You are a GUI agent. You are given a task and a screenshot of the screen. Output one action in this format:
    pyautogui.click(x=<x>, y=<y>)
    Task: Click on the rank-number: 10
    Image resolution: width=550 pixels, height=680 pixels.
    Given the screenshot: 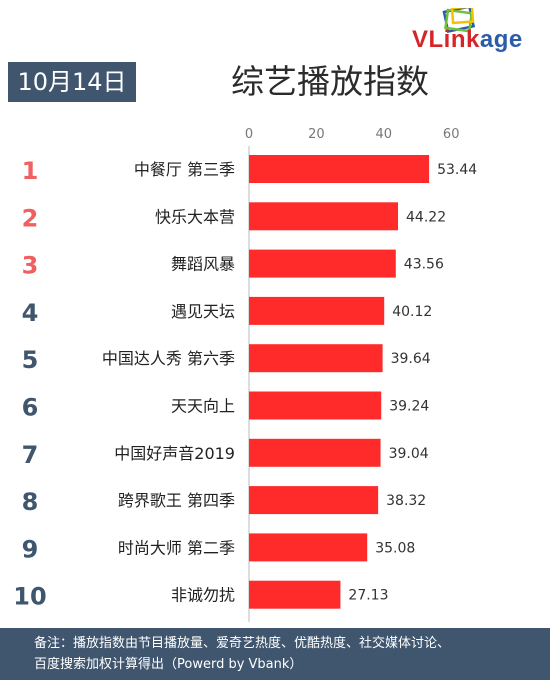 What is the action you would take?
    pyautogui.click(x=29, y=597)
    